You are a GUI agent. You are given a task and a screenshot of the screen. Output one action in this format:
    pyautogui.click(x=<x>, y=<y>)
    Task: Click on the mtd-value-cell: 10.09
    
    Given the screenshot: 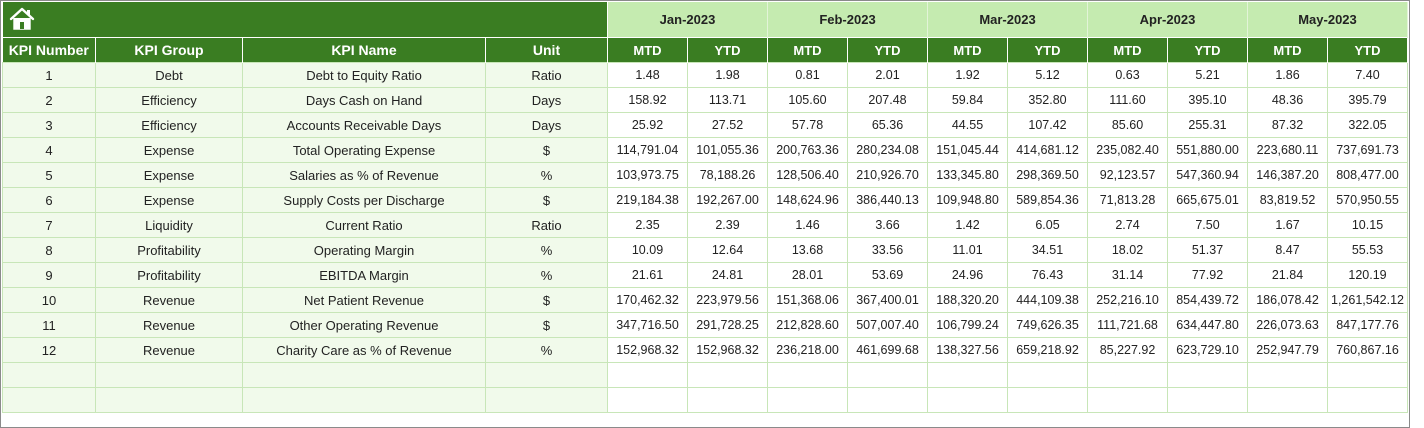 What is the action you would take?
    pyautogui.click(x=647, y=250)
    